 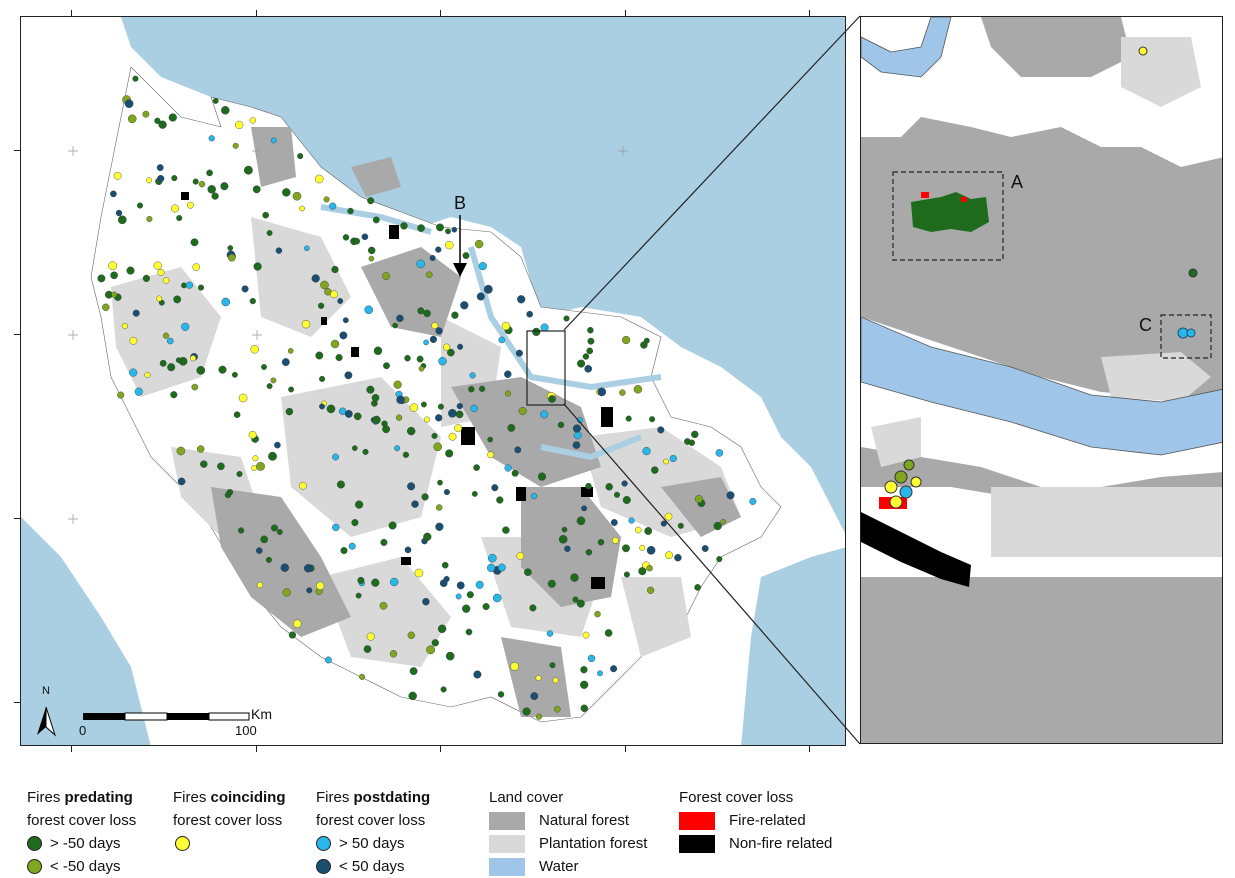 I want to click on marker-b-label: B, so click(x=460, y=203).